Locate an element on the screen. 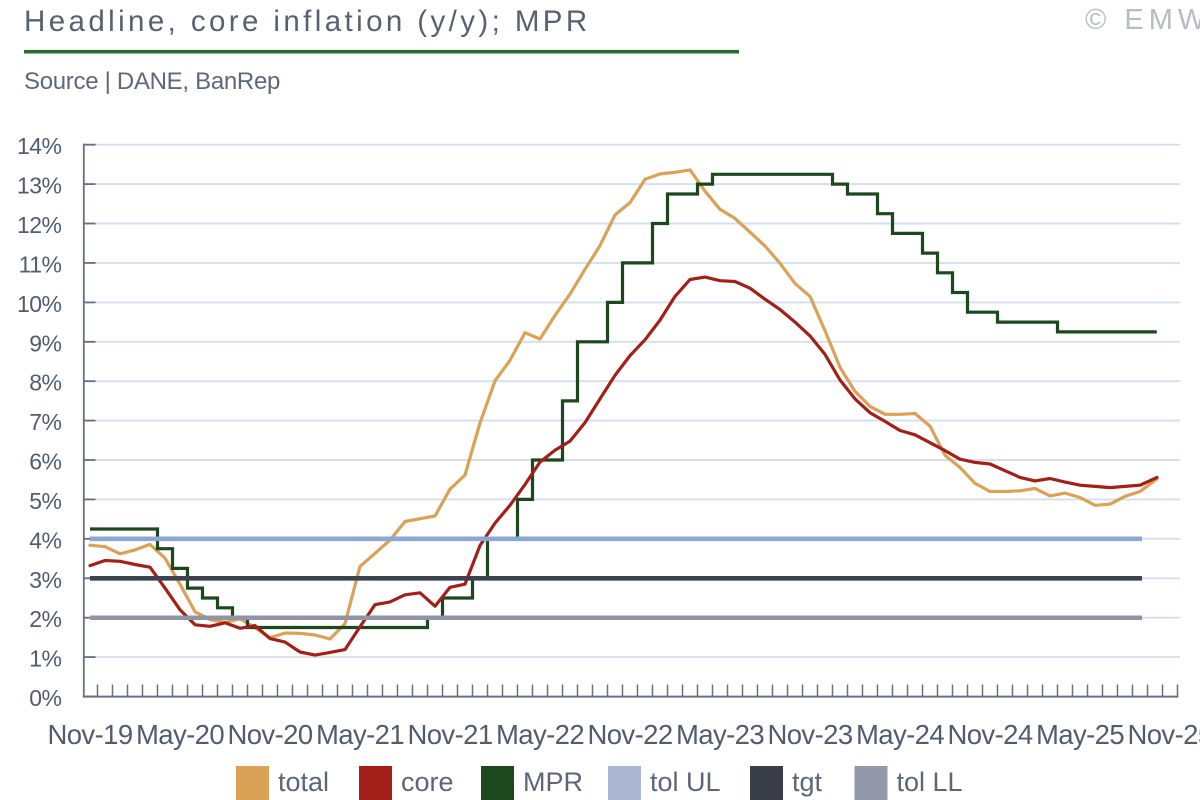 This screenshot has height=800, width=1200. svg-text: 11% is located at coordinates (40, 264).